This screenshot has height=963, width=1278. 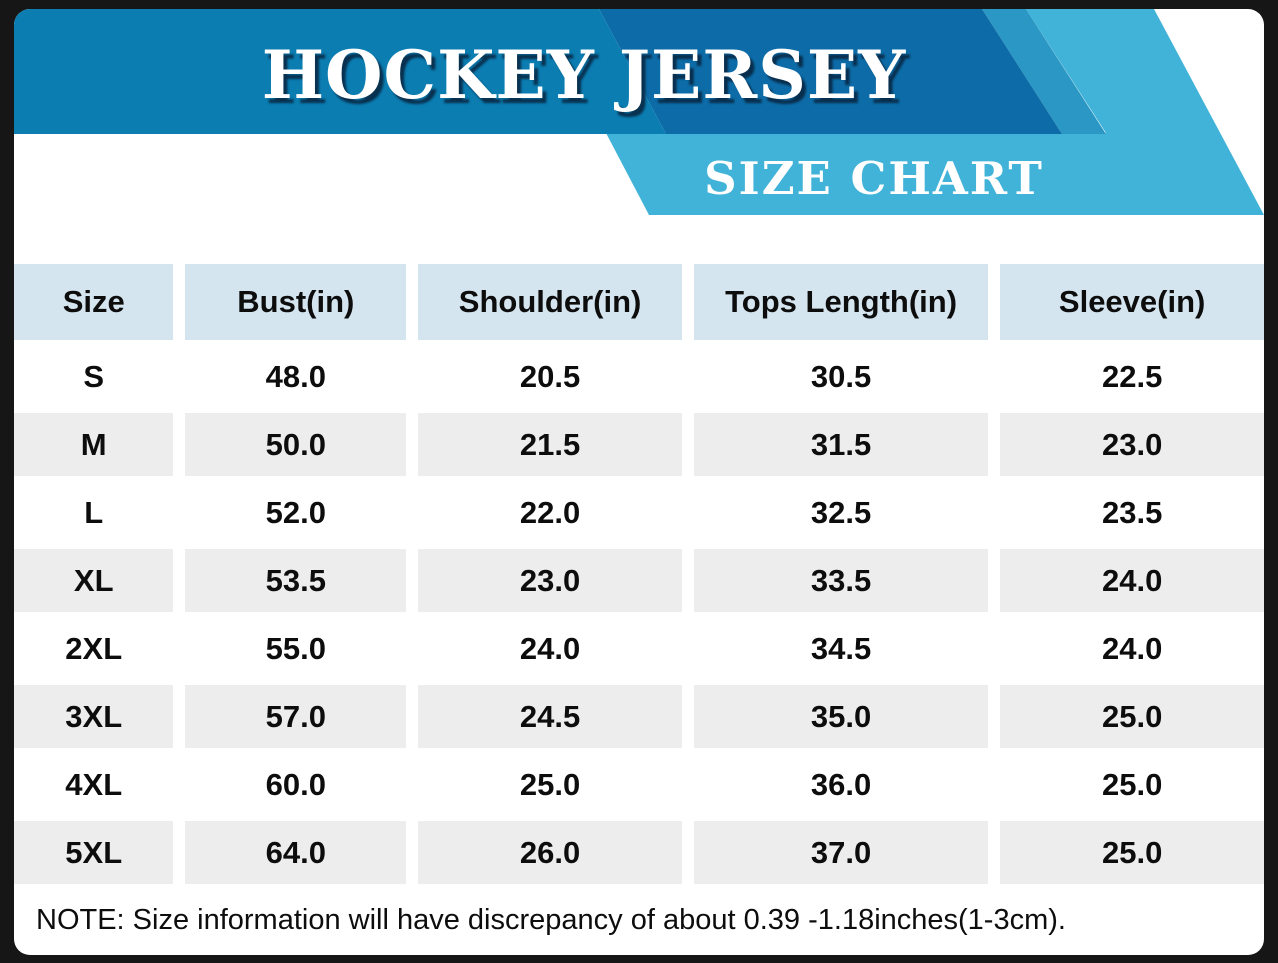 What do you see at coordinates (296, 302) in the screenshot?
I see `column-header-bust-in: Bust(in)` at bounding box center [296, 302].